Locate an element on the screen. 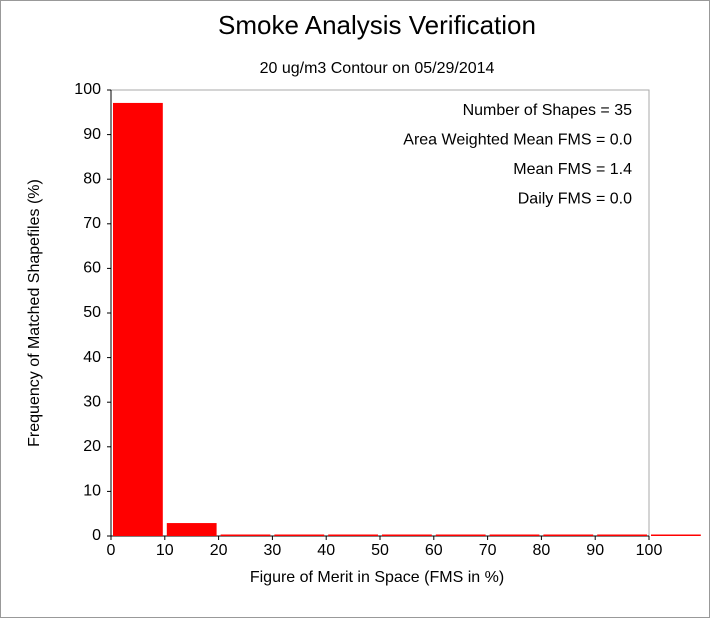  annotation: Area Weighted Mean FMS = 0.0 is located at coordinates (517, 140).